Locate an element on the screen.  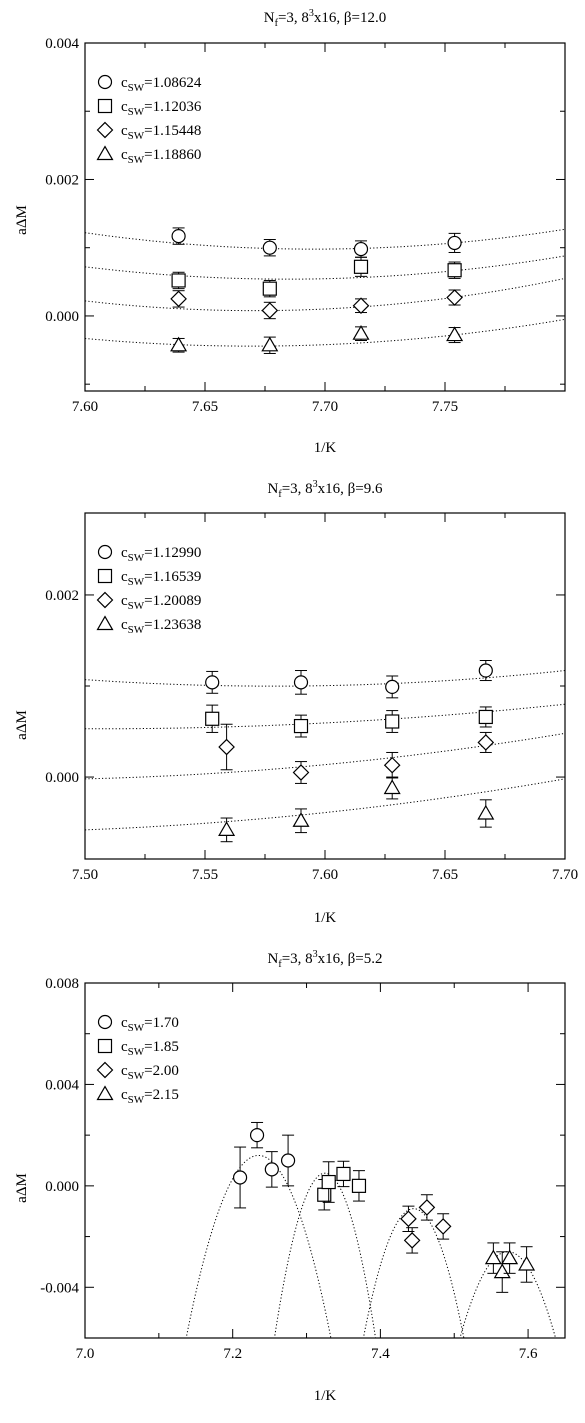
x-tick-label: 7.70 is located at coordinates (565, 875).